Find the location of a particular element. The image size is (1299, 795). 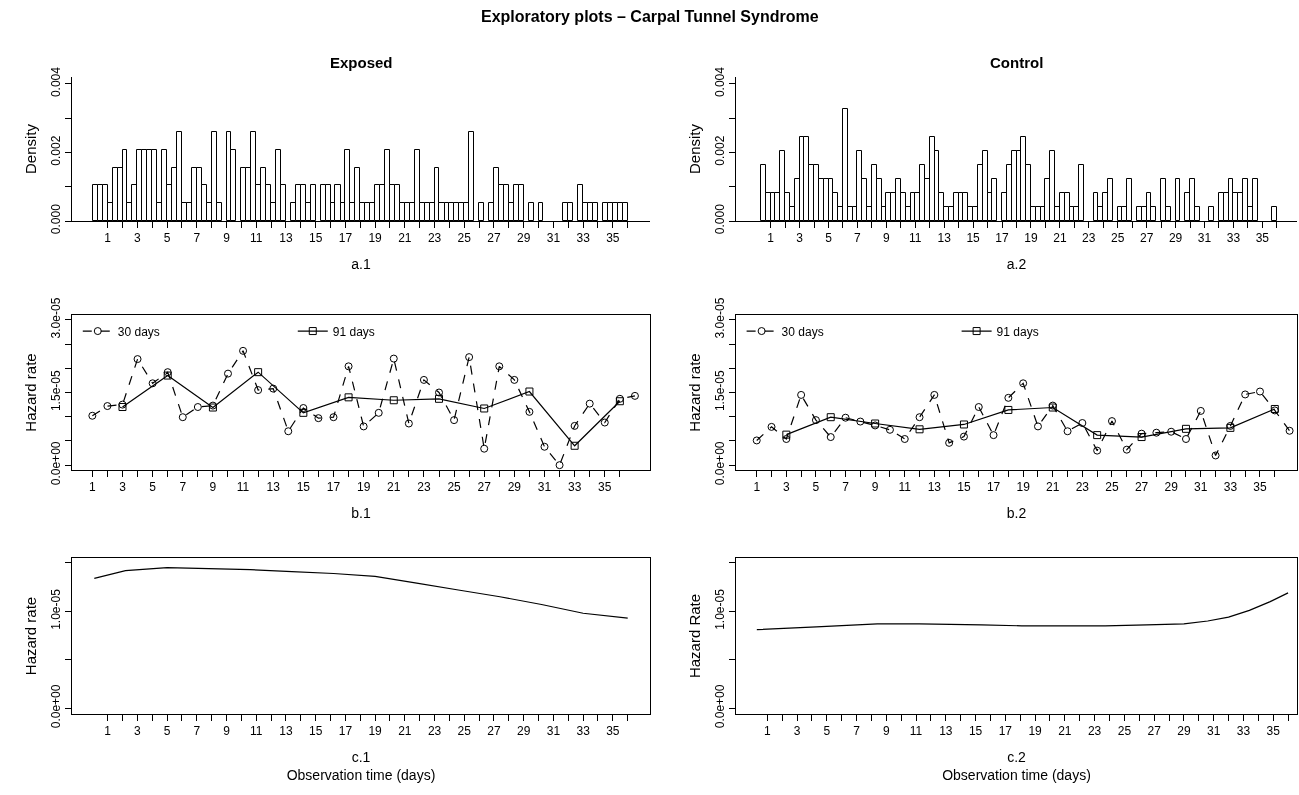

line-series is located at coordinates (361, 593).